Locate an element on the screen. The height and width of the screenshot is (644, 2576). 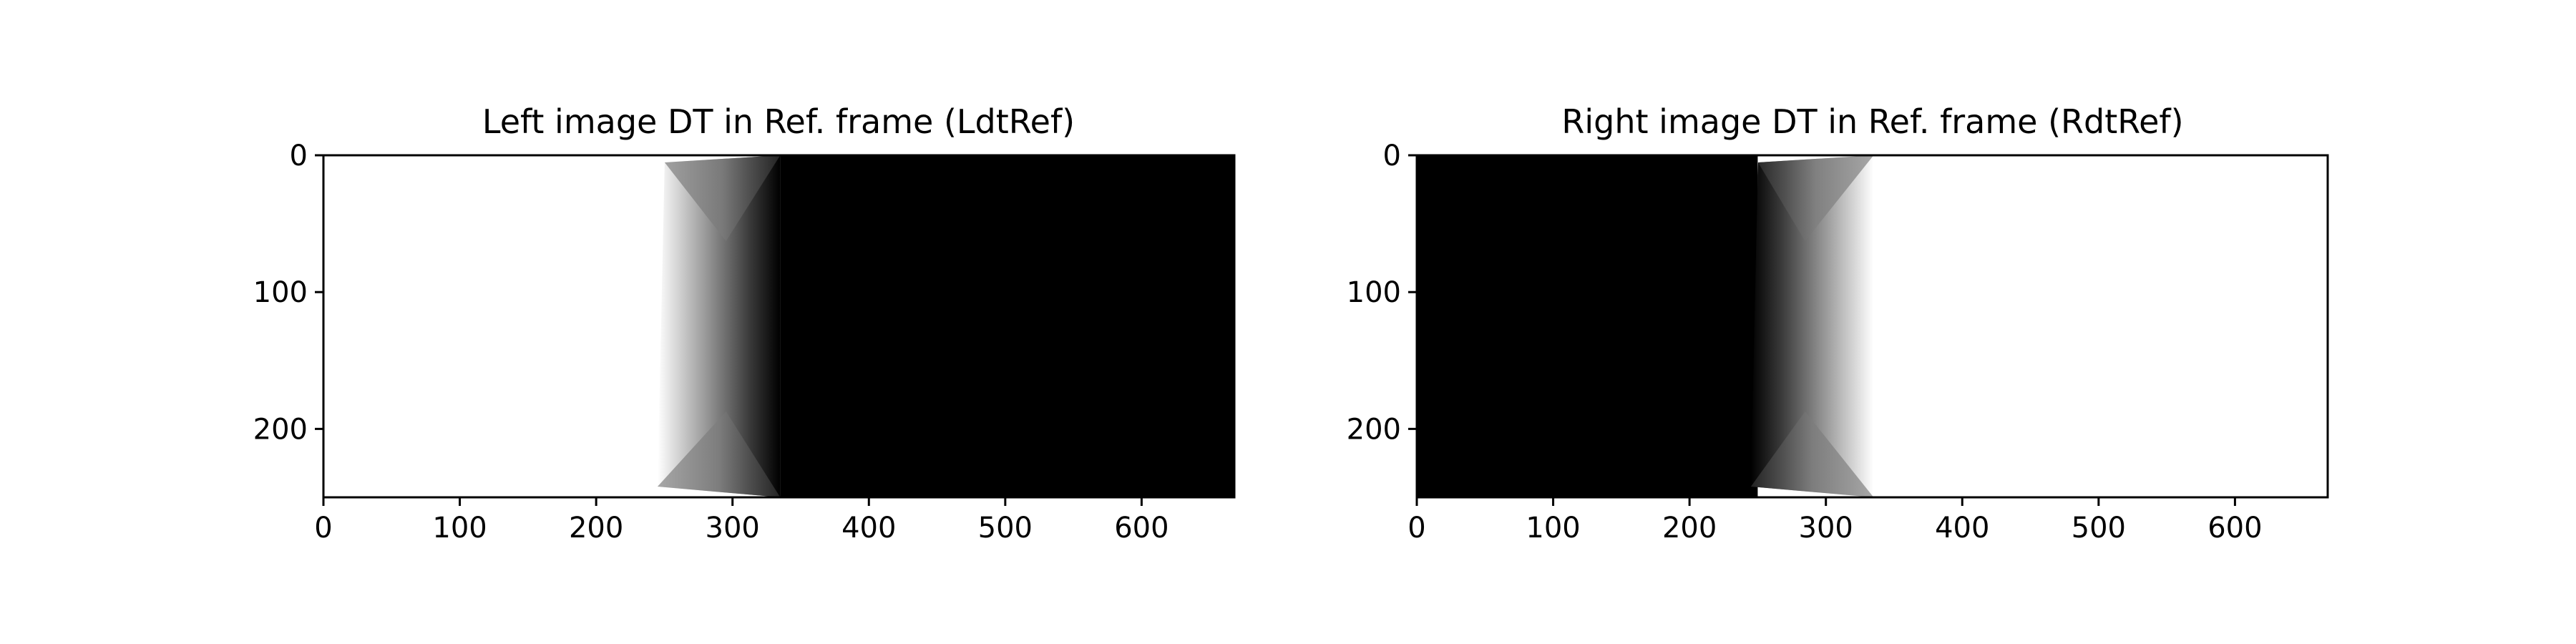
right-x-ticks: 0 100 200 300 400 500 600 is located at coordinates (1835, 521).